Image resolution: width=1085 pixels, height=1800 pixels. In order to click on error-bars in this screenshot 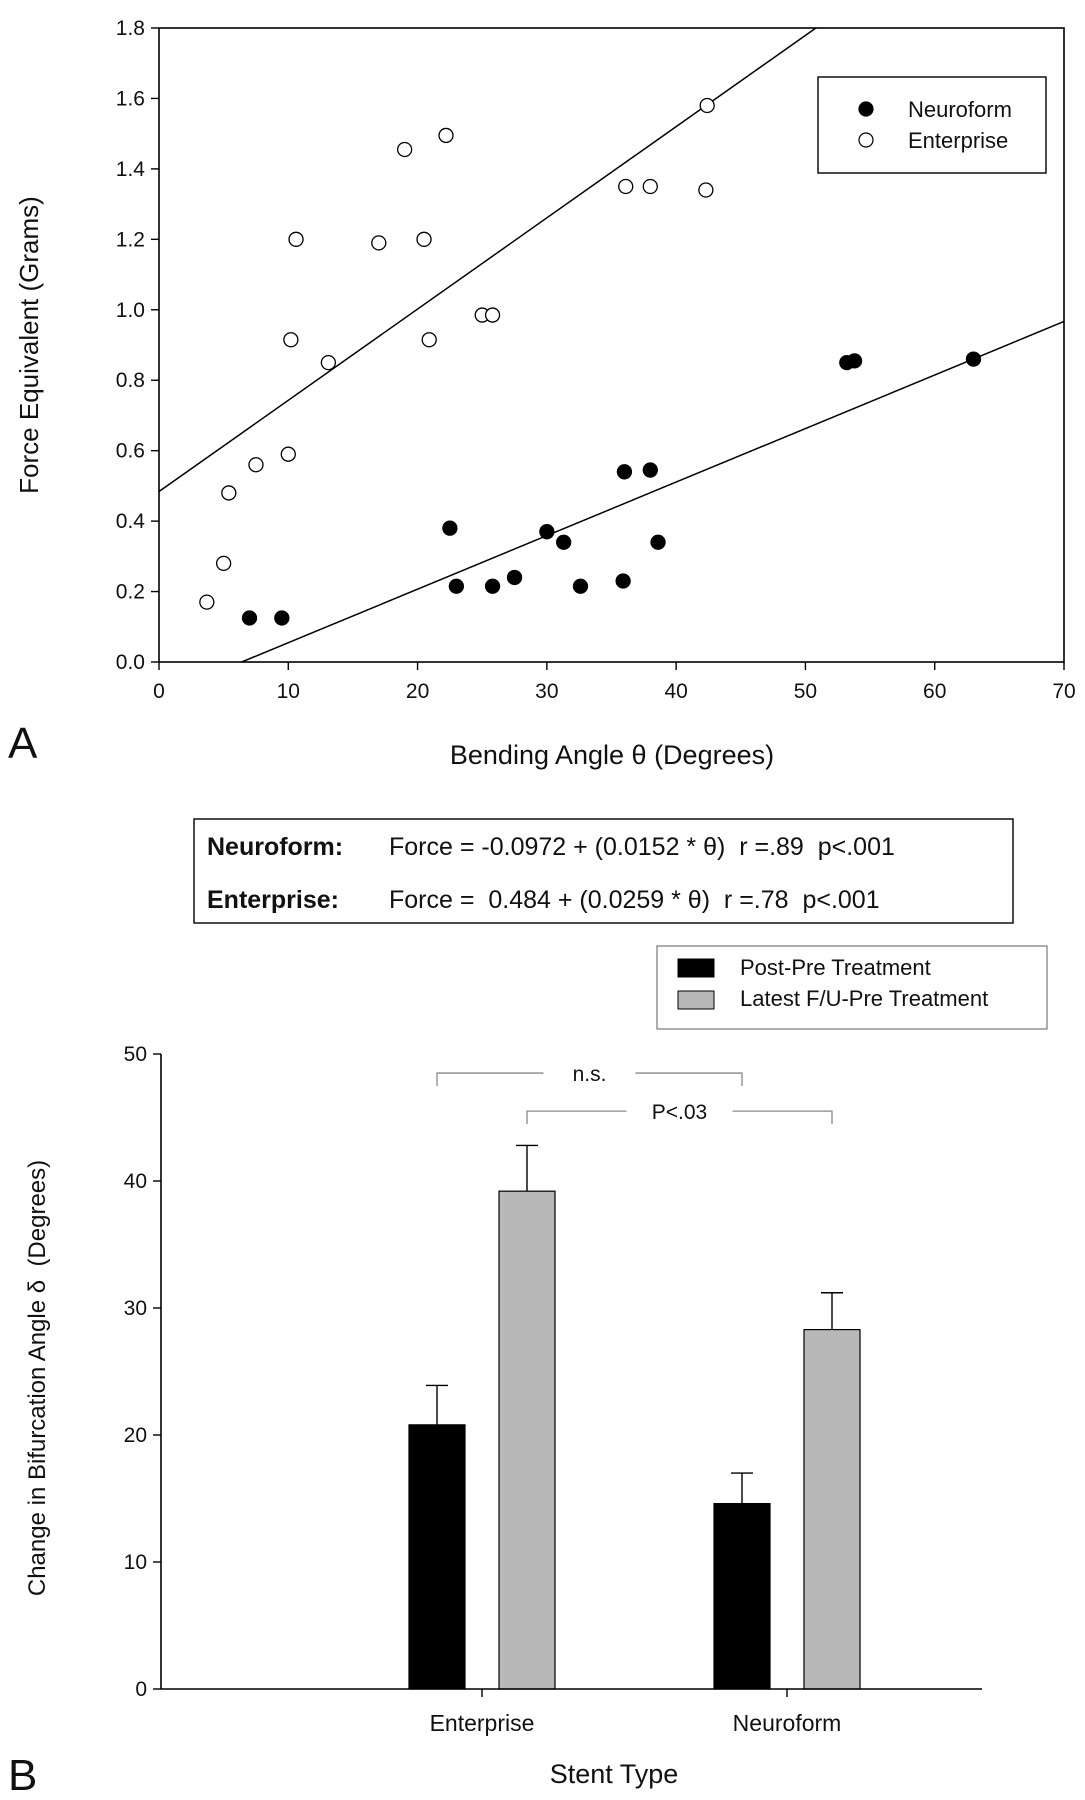, I will do `click(634, 1324)`.